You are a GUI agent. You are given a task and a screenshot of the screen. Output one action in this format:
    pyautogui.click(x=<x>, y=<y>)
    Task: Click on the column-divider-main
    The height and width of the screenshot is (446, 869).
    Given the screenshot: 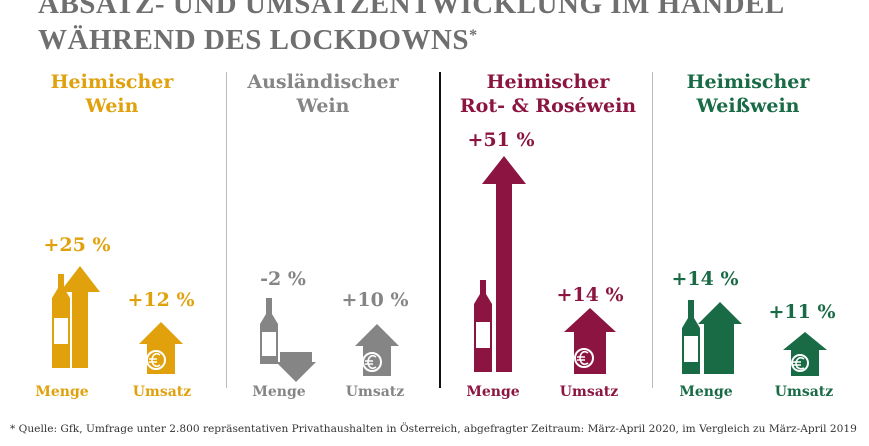 What is the action you would take?
    pyautogui.click(x=440, y=230)
    